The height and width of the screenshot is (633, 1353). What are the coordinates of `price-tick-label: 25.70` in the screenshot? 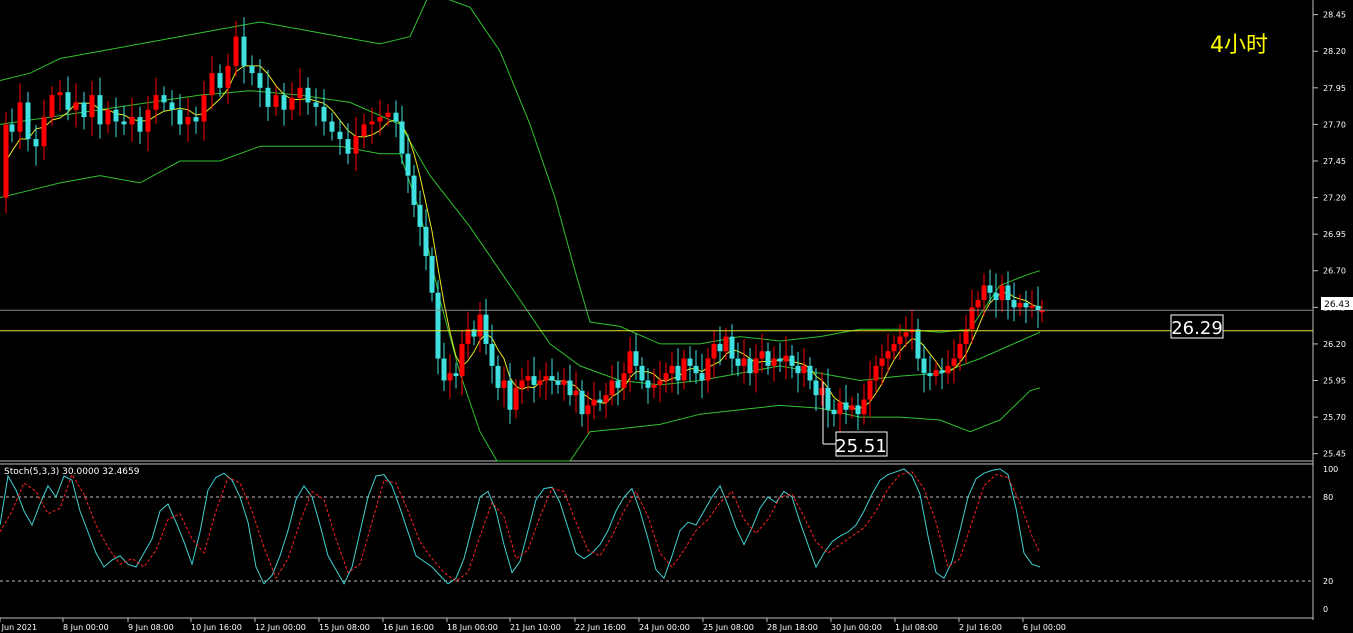 It's located at (1334, 417).